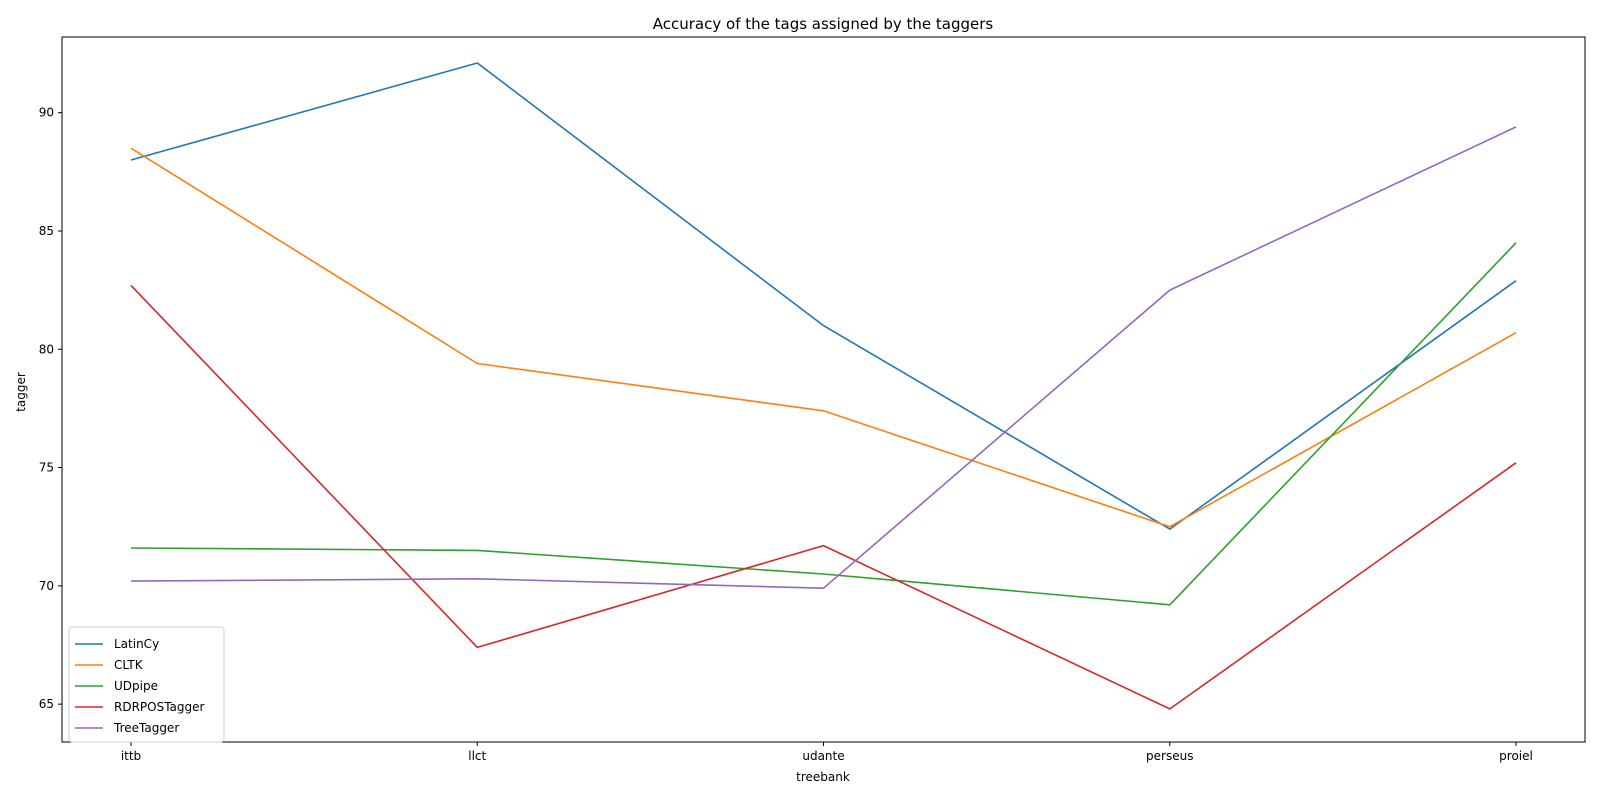 The width and height of the screenshot is (1600, 804). What do you see at coordinates (46, 586) in the screenshot?
I see `y-tick-label-70: 70` at bounding box center [46, 586].